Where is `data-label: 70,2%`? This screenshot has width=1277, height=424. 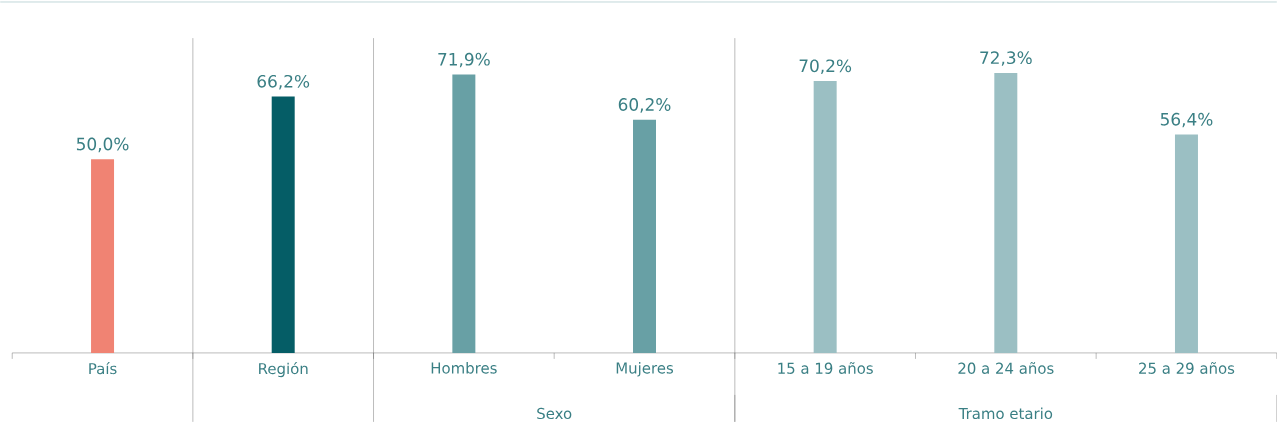
data-label: 70,2% is located at coordinates (825, 66).